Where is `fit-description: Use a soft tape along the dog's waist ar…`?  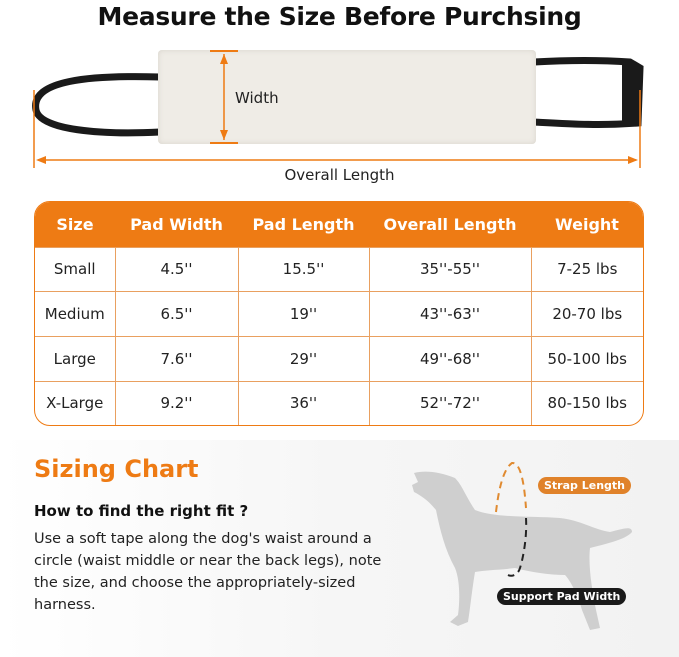
fit-description: Use a soft tape along the dog's waist ar… is located at coordinates (208, 572).